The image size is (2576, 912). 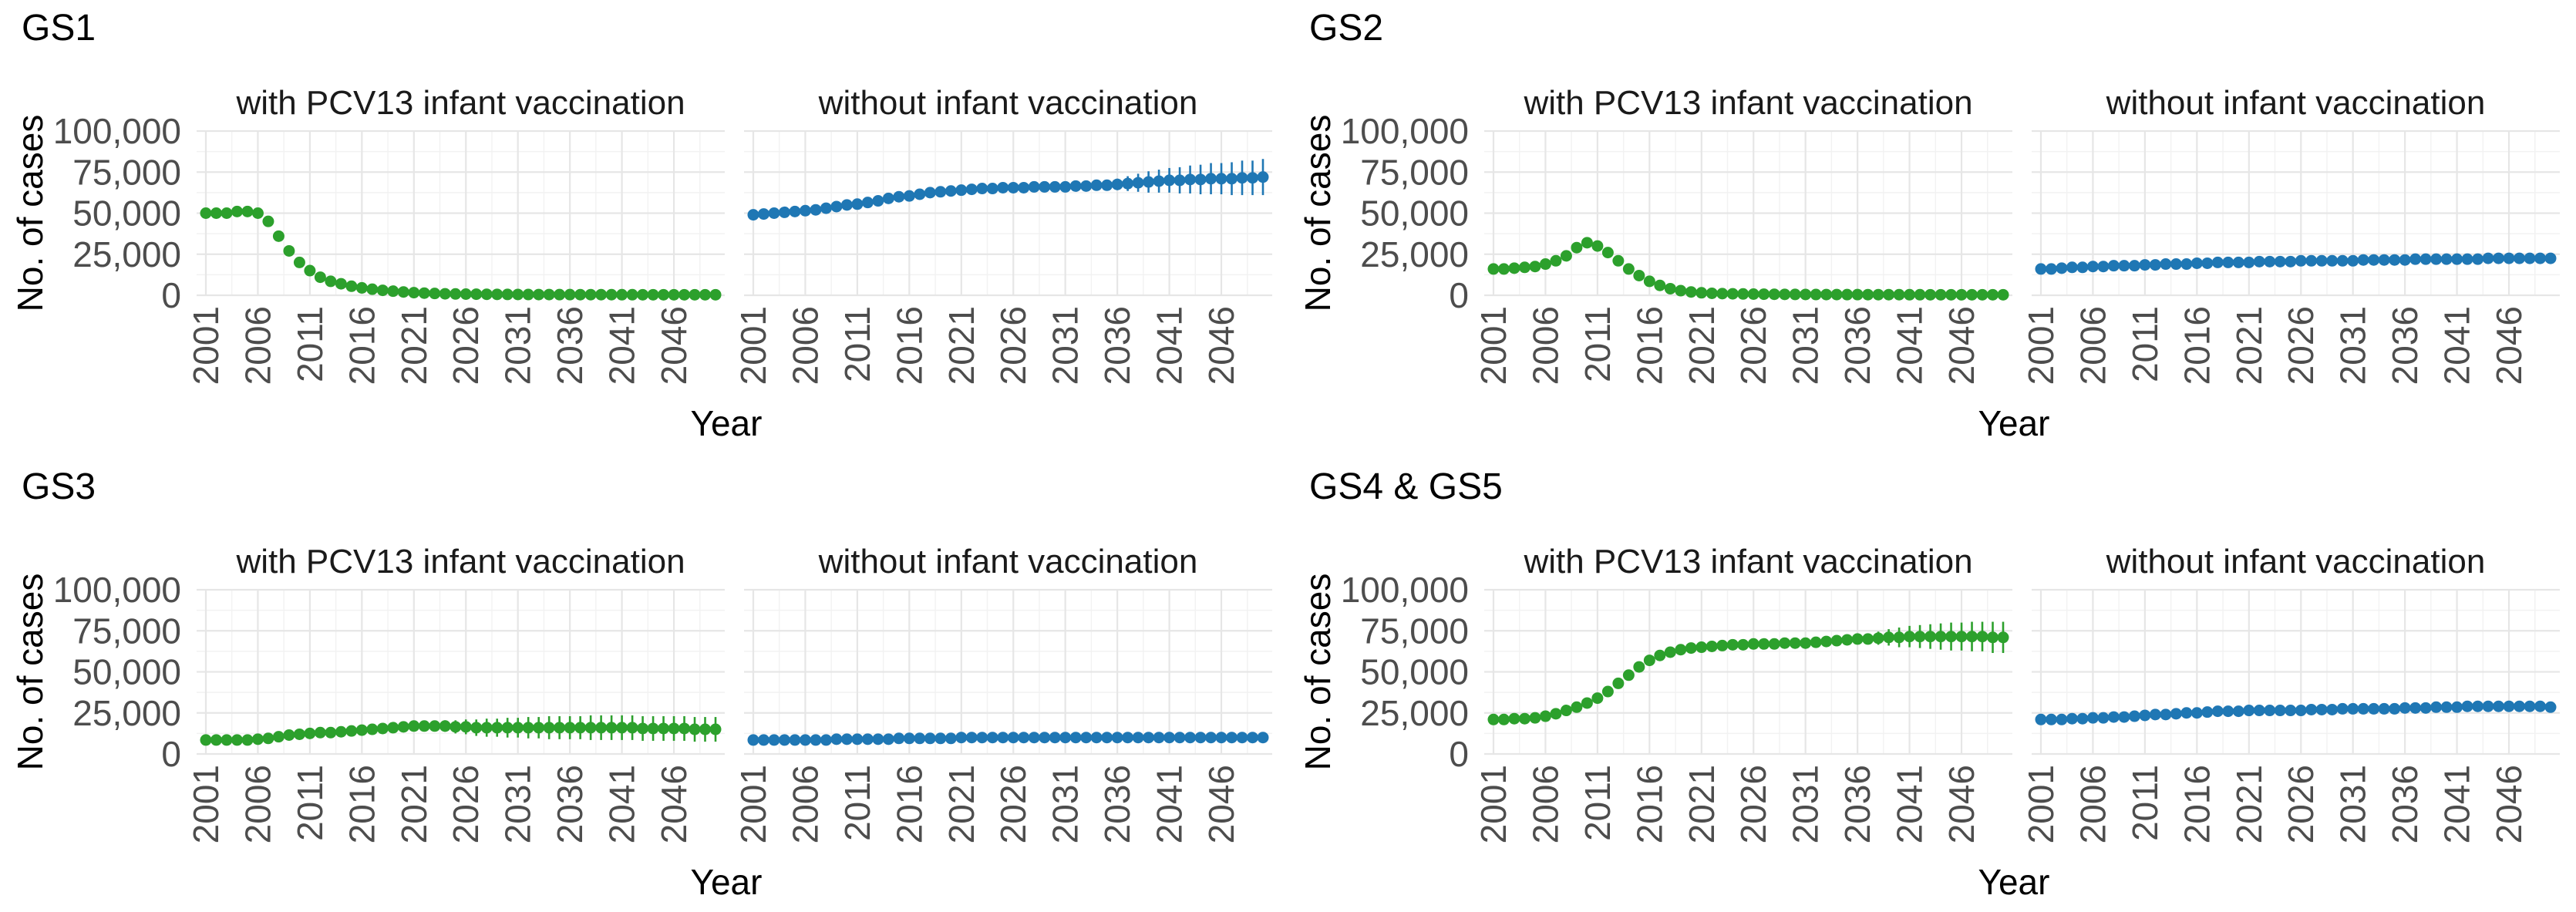 What do you see at coordinates (1414, 631) in the screenshot?
I see `y-tick-label: 75,000` at bounding box center [1414, 631].